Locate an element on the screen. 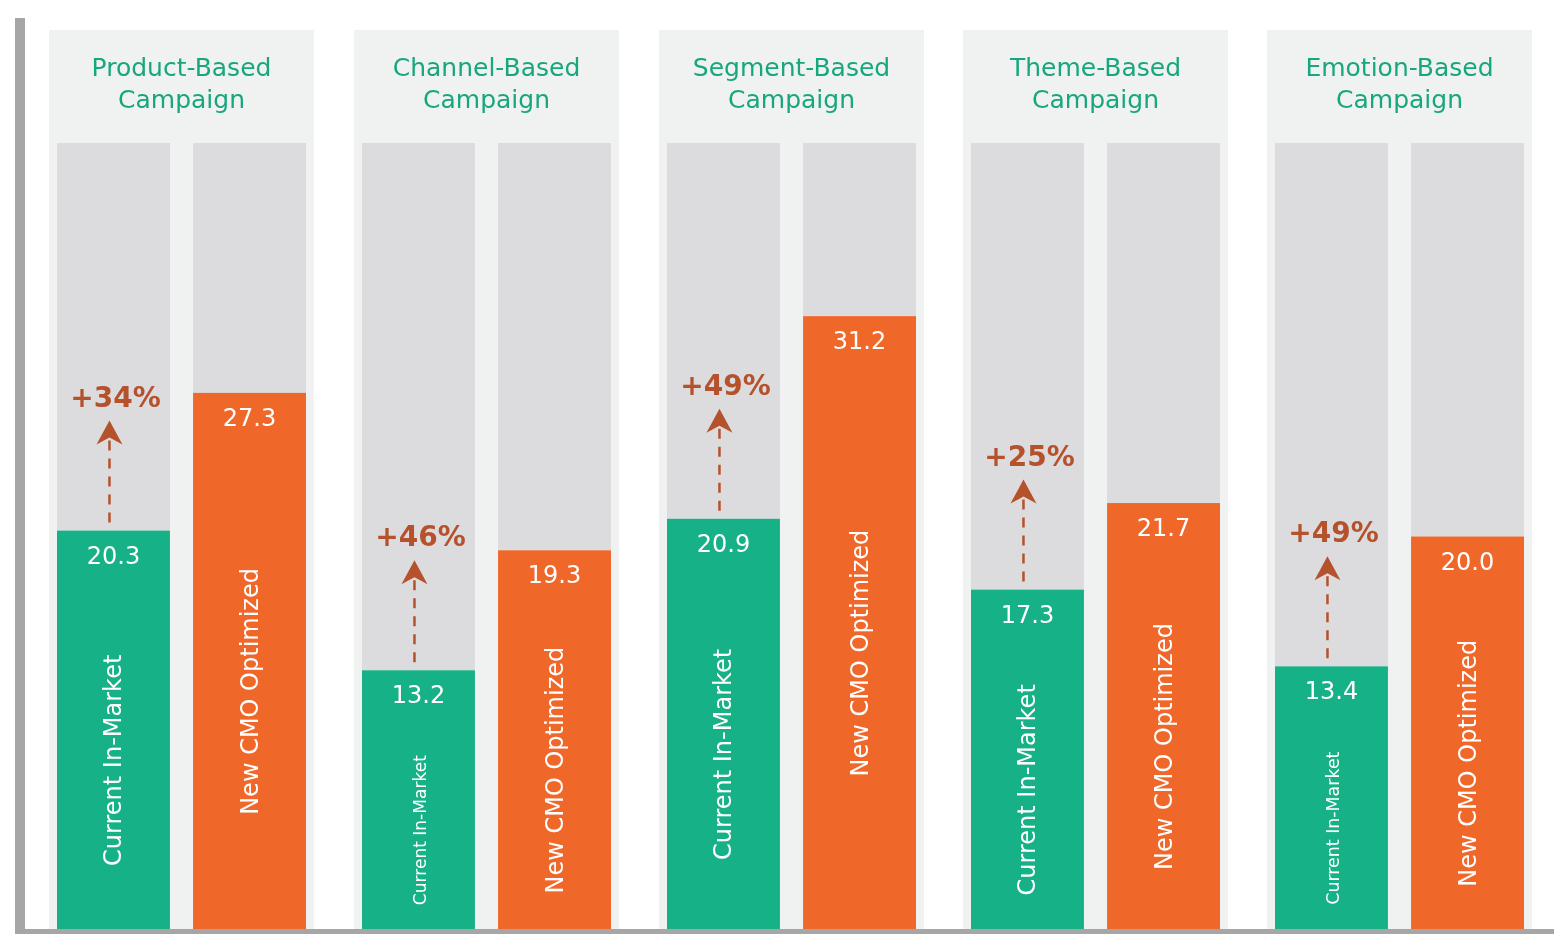 Image resolution: width=1562 pixels, height=934 pixels. data-label: 20.3 is located at coordinates (113, 555).